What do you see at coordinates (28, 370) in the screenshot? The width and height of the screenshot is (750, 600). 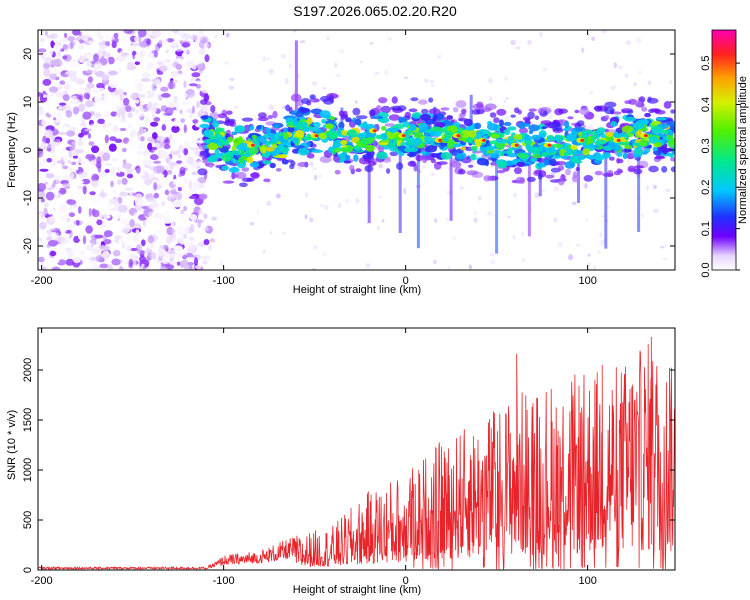 I see `y-tick-label: 2000` at bounding box center [28, 370].